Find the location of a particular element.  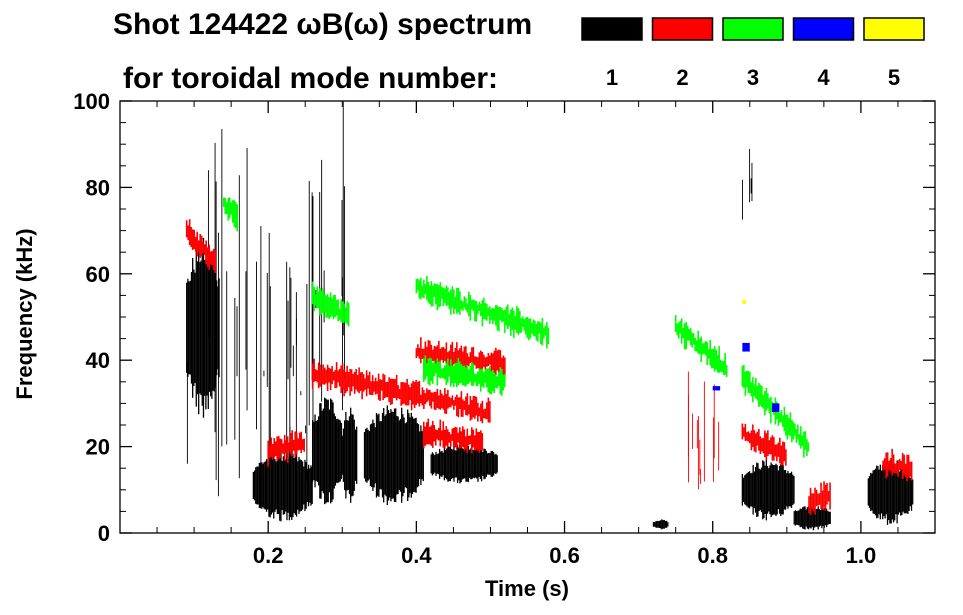

legend-label-2: 2 is located at coordinates (682, 77).